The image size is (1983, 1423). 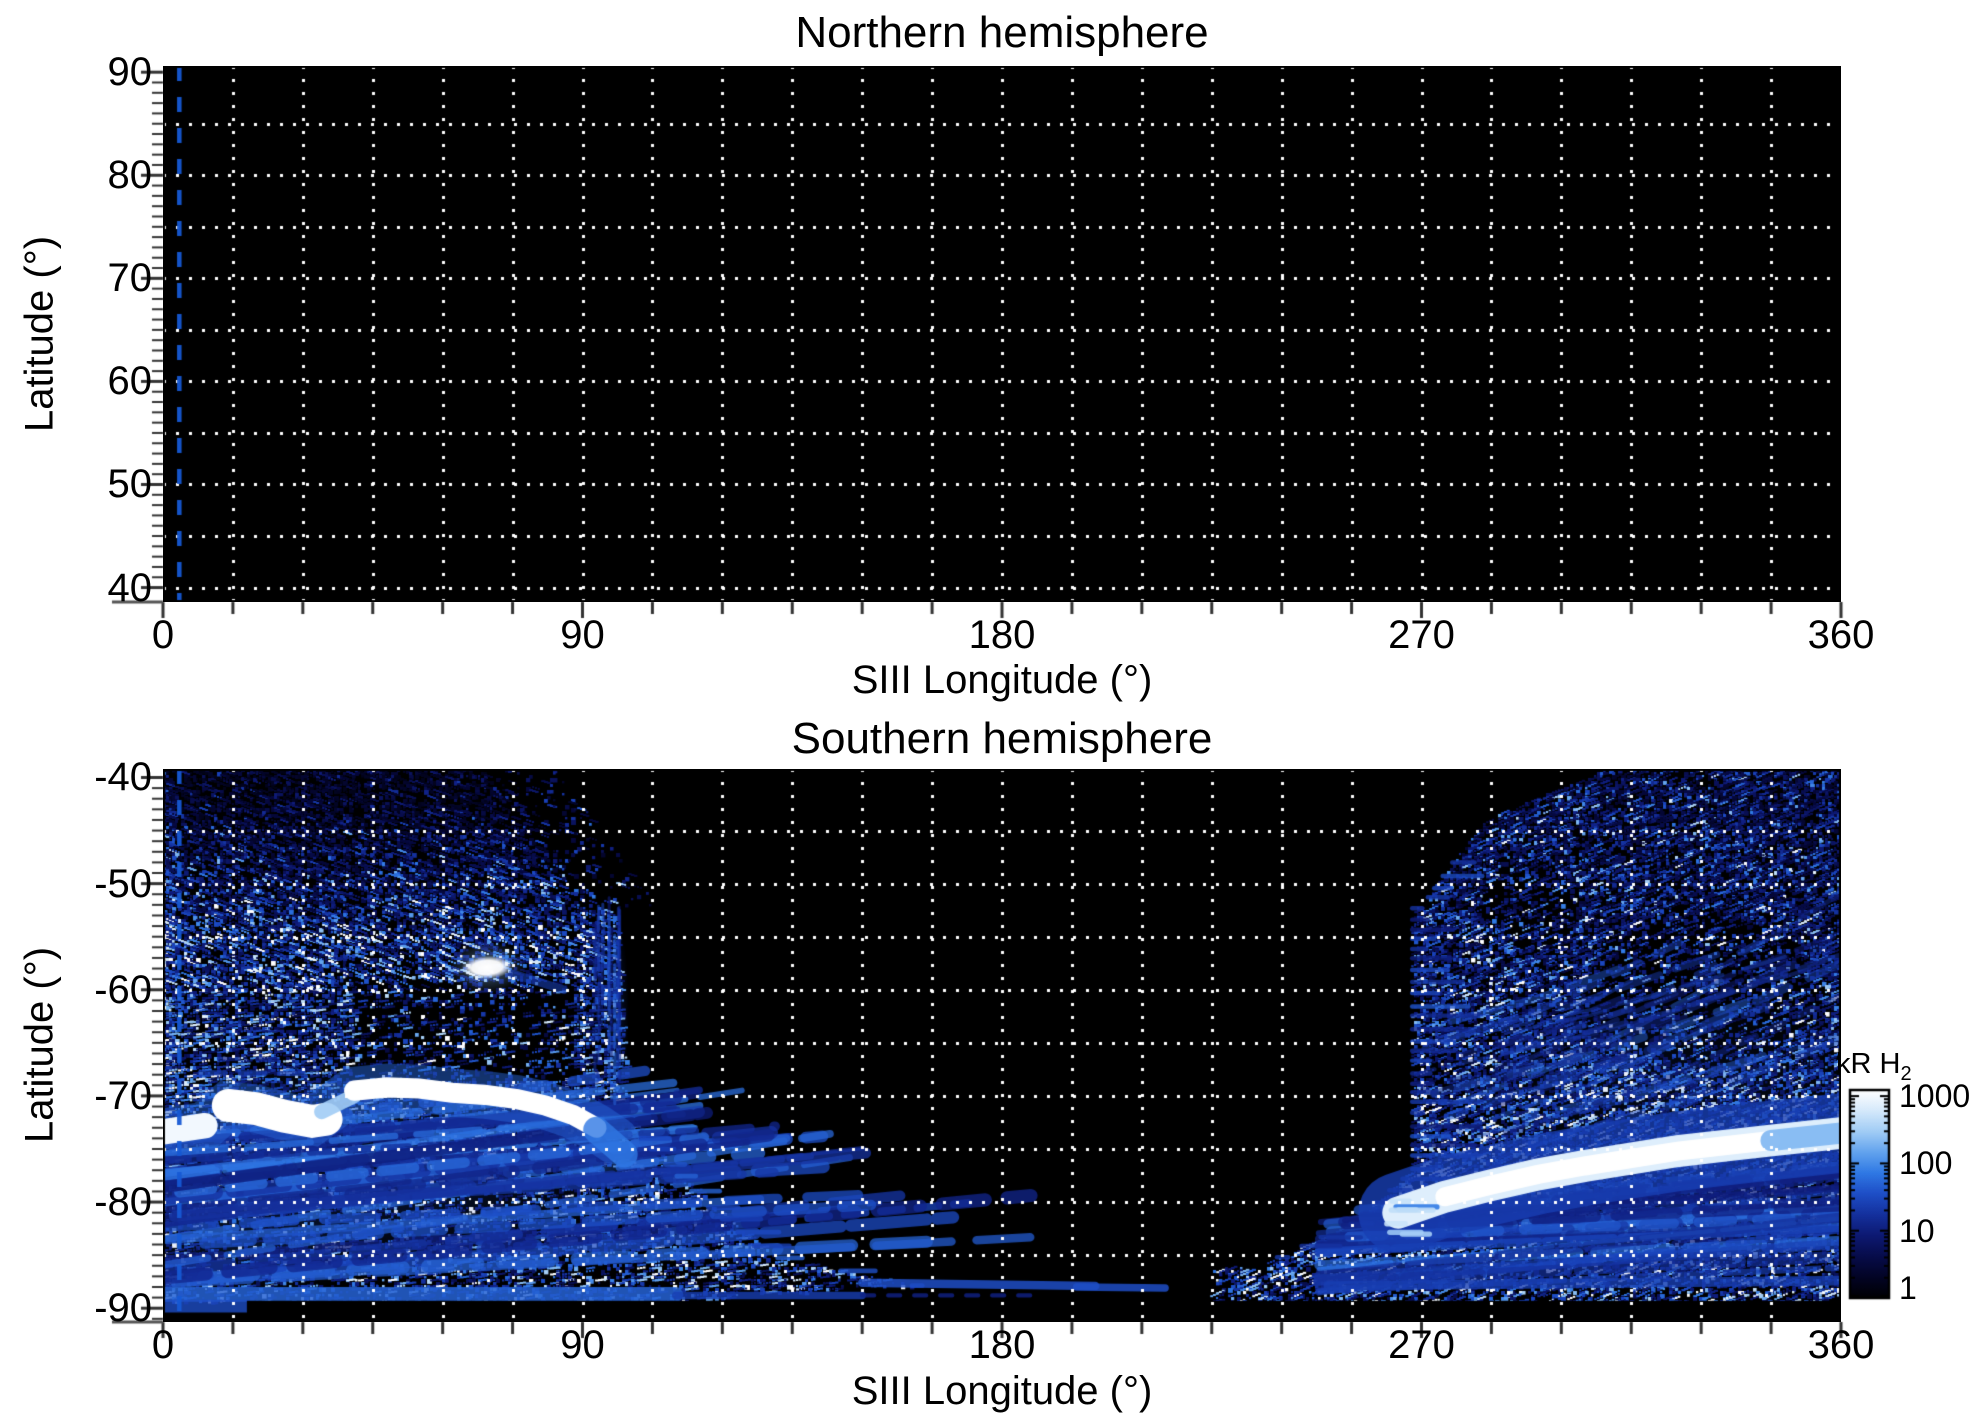 What do you see at coordinates (123, 1095) in the screenshot?
I see `south-y-tick-label: -70` at bounding box center [123, 1095].